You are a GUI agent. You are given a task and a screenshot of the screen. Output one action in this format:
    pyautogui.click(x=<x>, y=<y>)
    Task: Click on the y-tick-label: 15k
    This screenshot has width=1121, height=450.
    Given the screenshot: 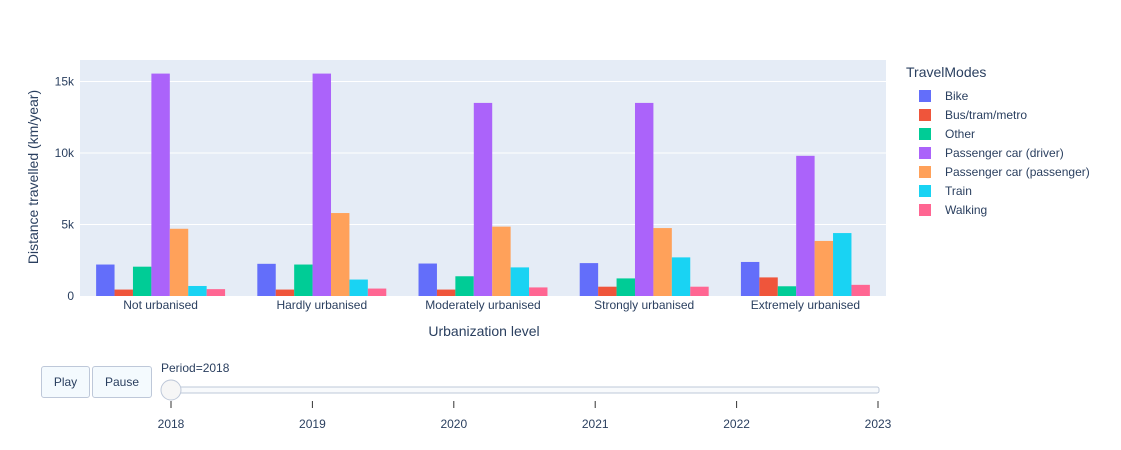 What is the action you would take?
    pyautogui.click(x=65, y=81)
    